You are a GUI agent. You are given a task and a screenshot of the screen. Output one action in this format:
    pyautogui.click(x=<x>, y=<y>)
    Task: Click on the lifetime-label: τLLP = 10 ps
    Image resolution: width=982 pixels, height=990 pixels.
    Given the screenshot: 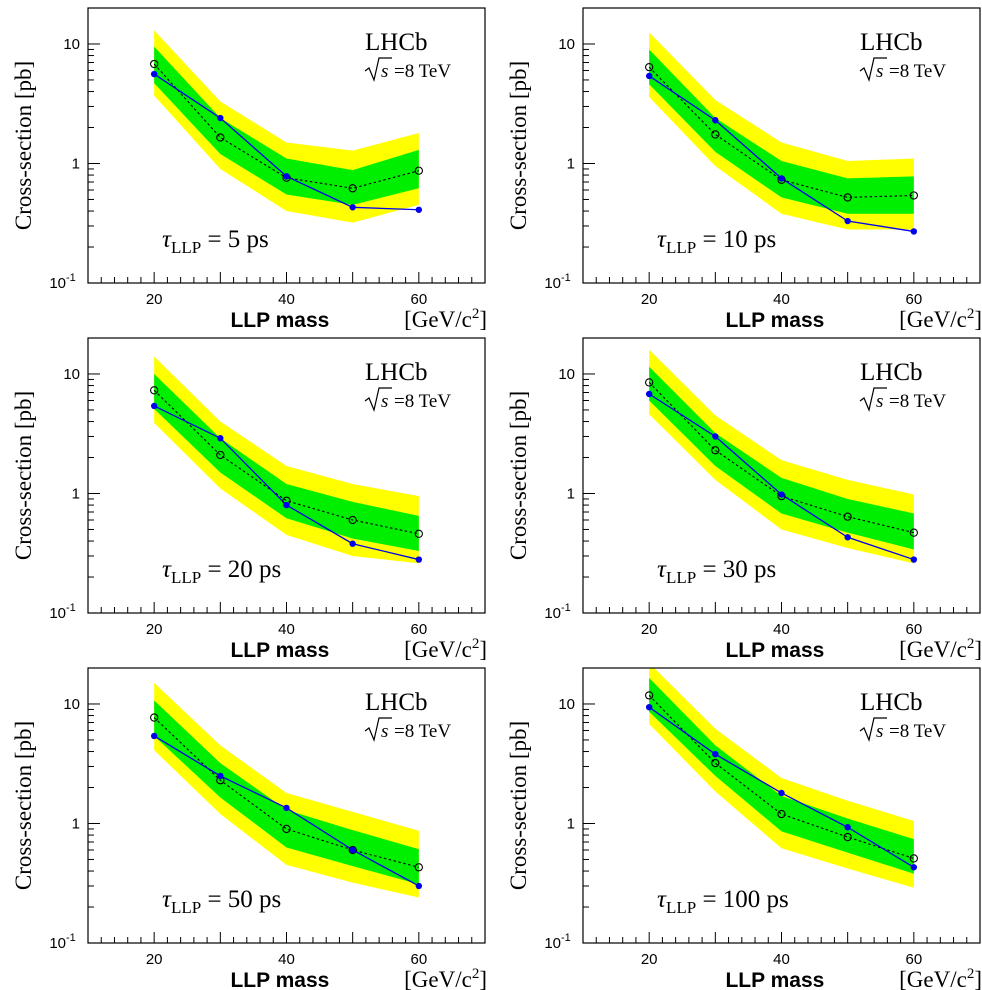 What is the action you would take?
    pyautogui.click(x=716, y=241)
    